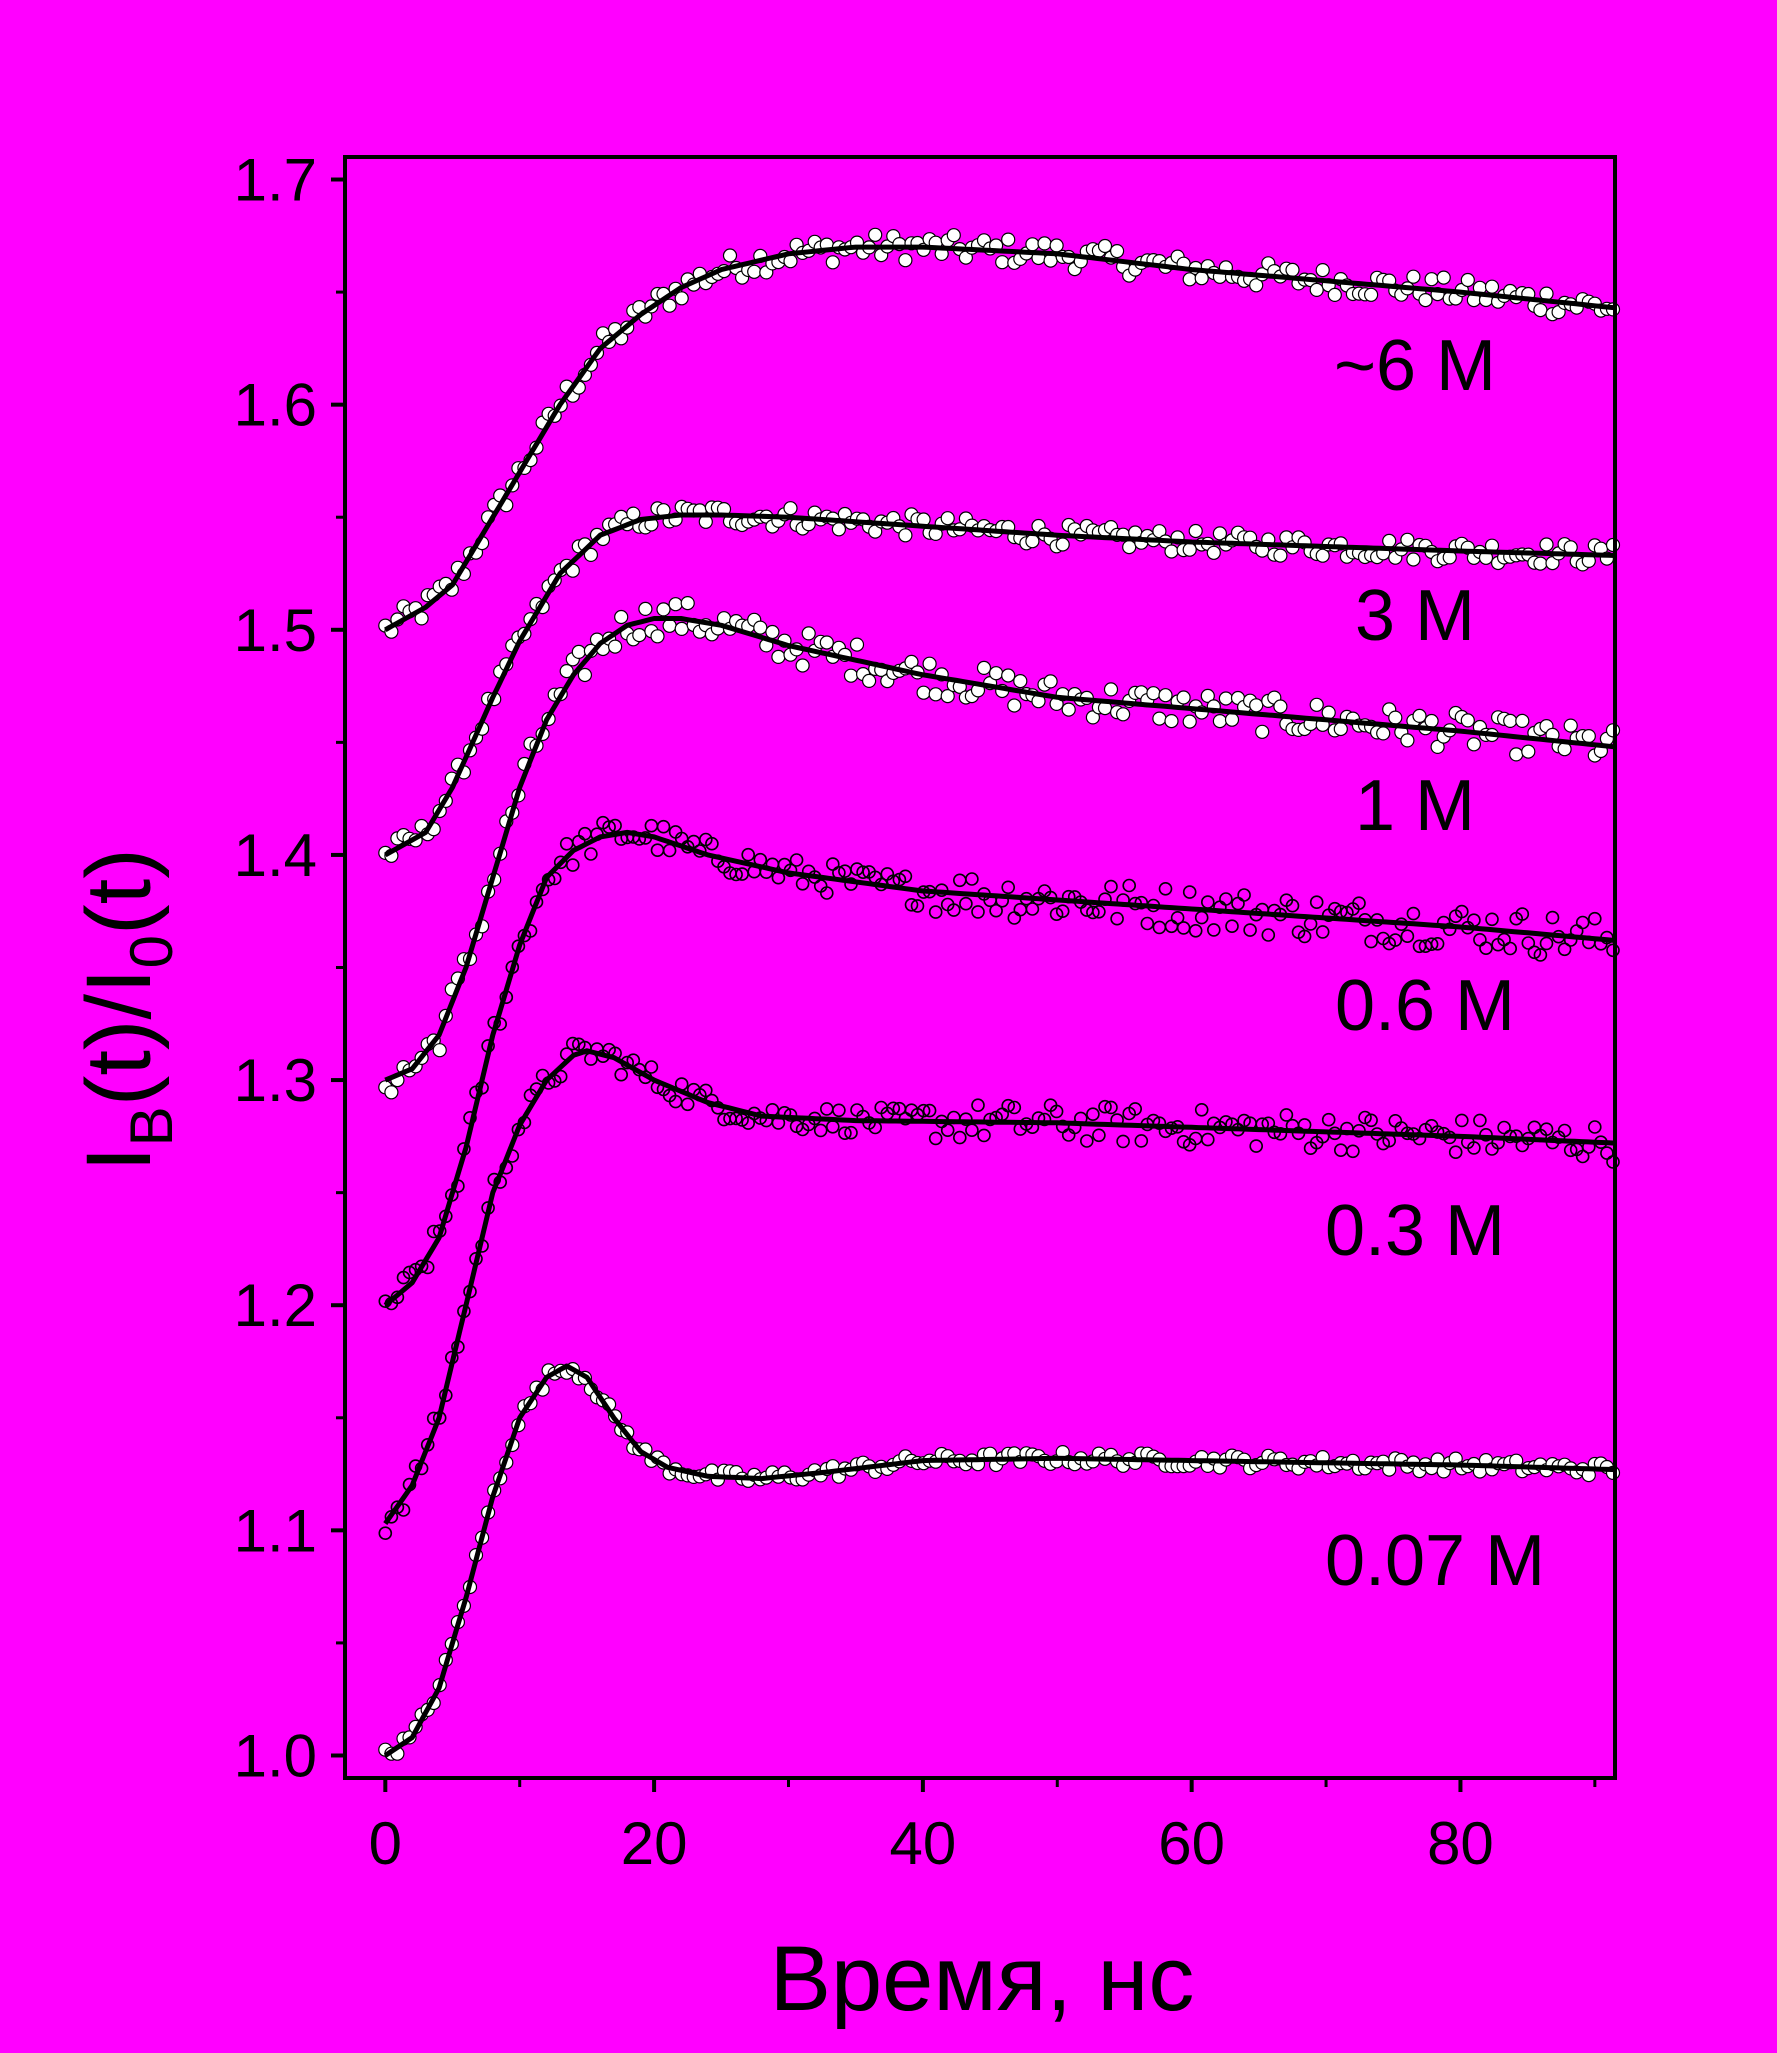  Describe the element at coordinates (923, 1843) in the screenshot. I see `x-tick-label: 40` at that location.